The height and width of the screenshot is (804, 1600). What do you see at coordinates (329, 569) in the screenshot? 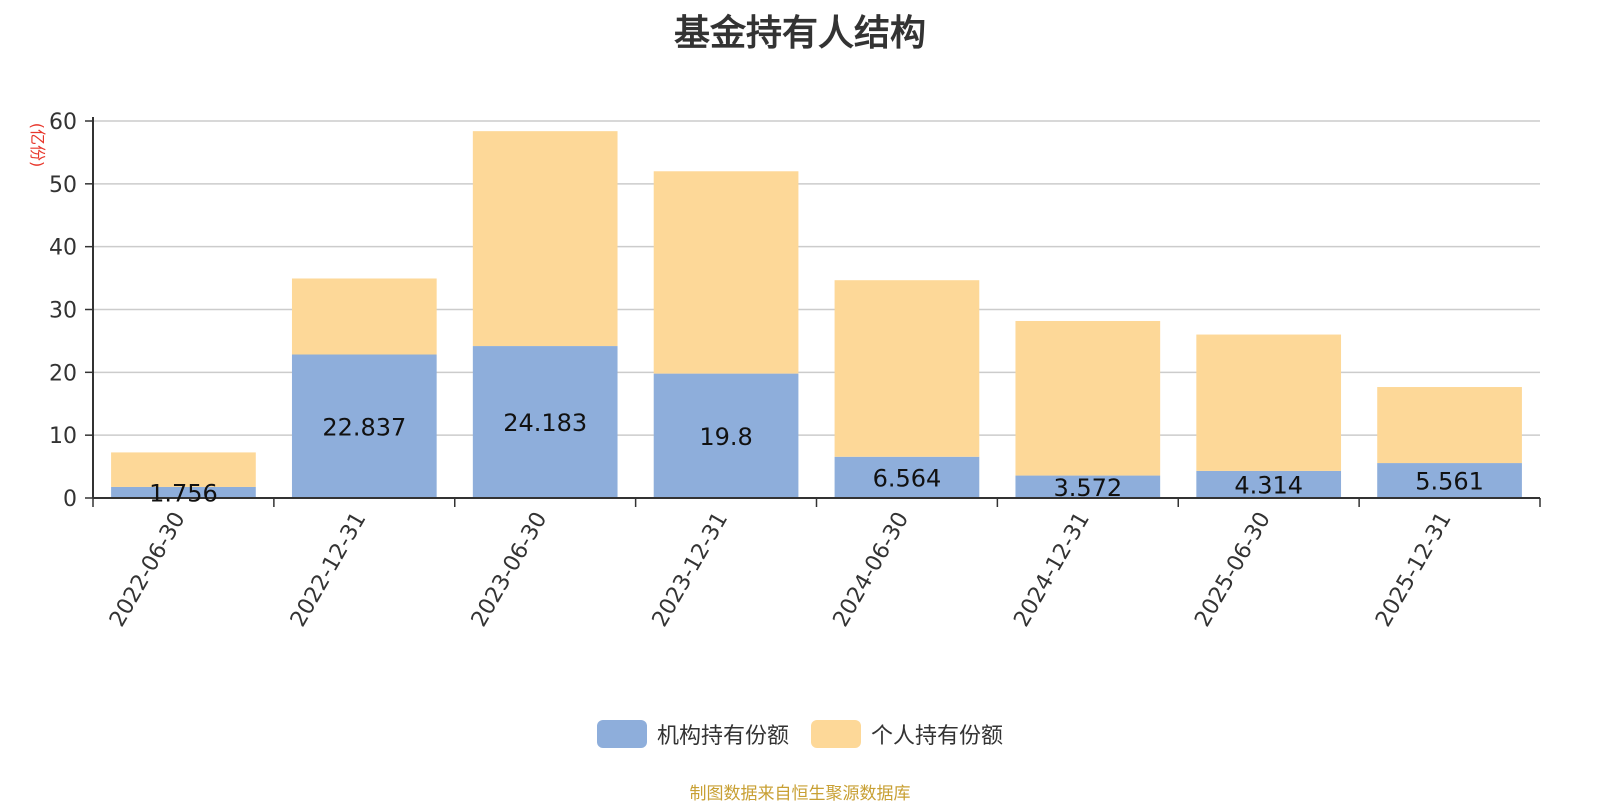
I see `x-tick-label-2022-12-31: 2022-12-31` at bounding box center [329, 569].